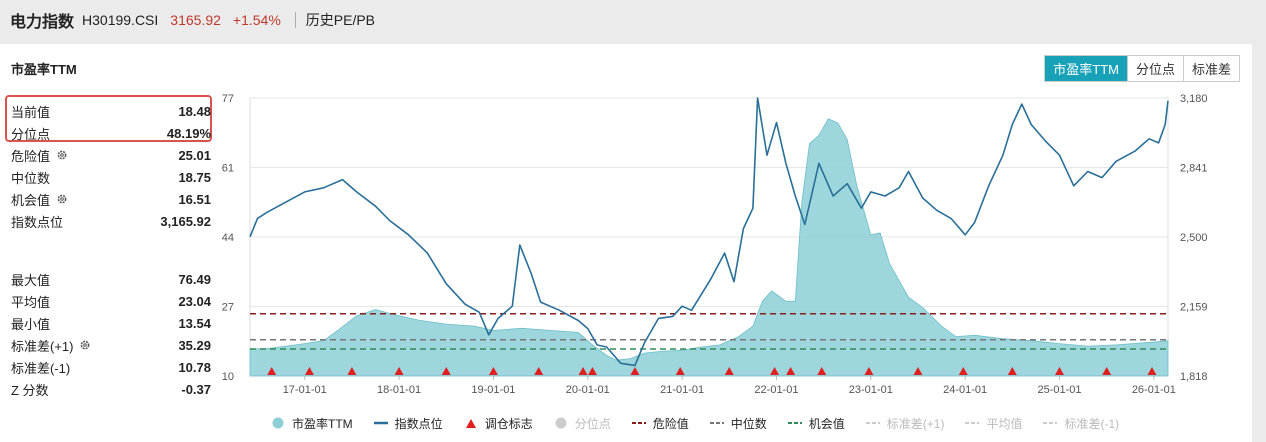 This screenshot has height=442, width=1266. I want to click on stat-label: 中位数, so click(31, 178).